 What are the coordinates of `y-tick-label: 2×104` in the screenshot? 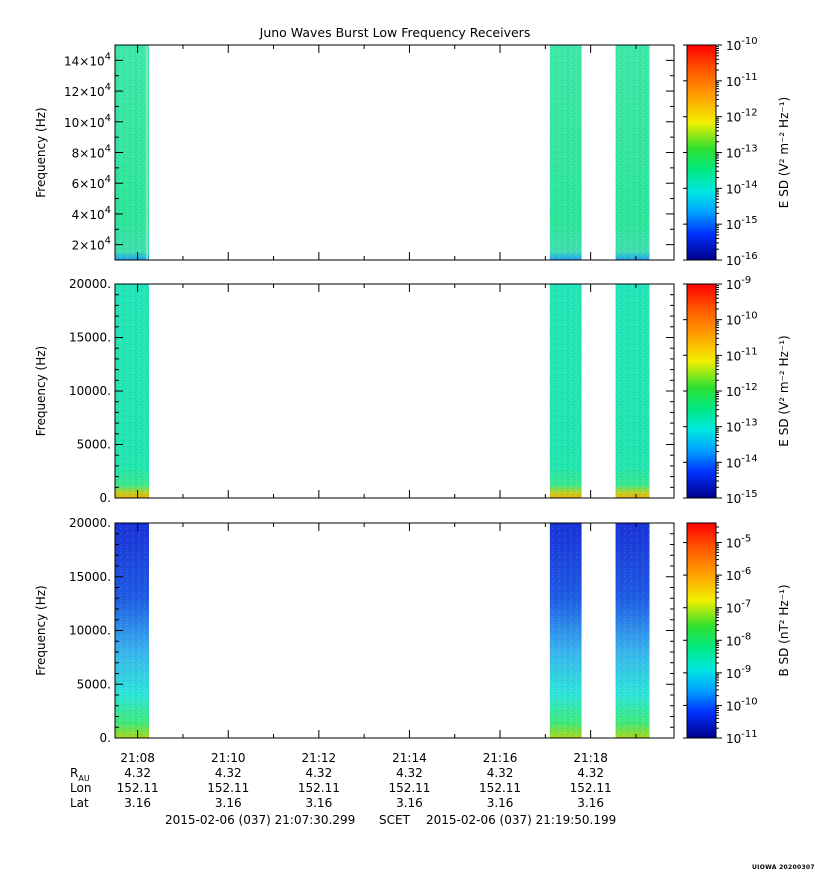 It's located at (91, 244).